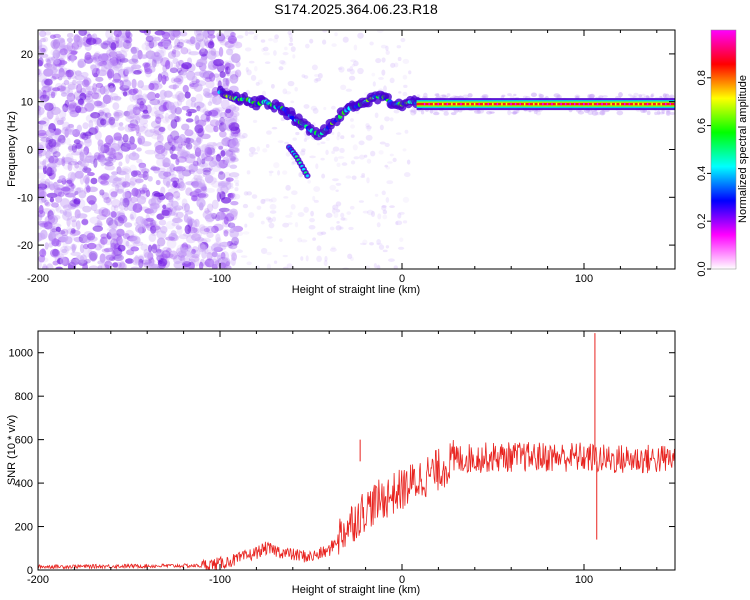 Image resolution: width=750 pixels, height=600 pixels. Describe the element at coordinates (25, 198) in the screenshot. I see `spectrogram-y-tick-label: -10` at that location.